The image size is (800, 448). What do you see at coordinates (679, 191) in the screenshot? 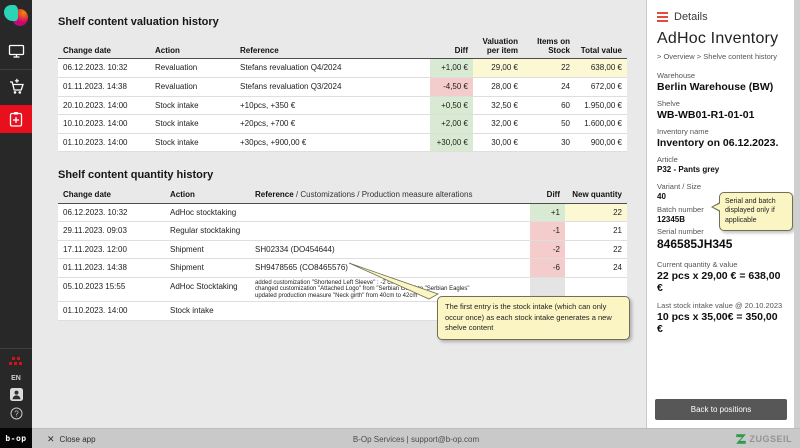
I see `field-variant-size: Variant / Size 40` at bounding box center [679, 191].